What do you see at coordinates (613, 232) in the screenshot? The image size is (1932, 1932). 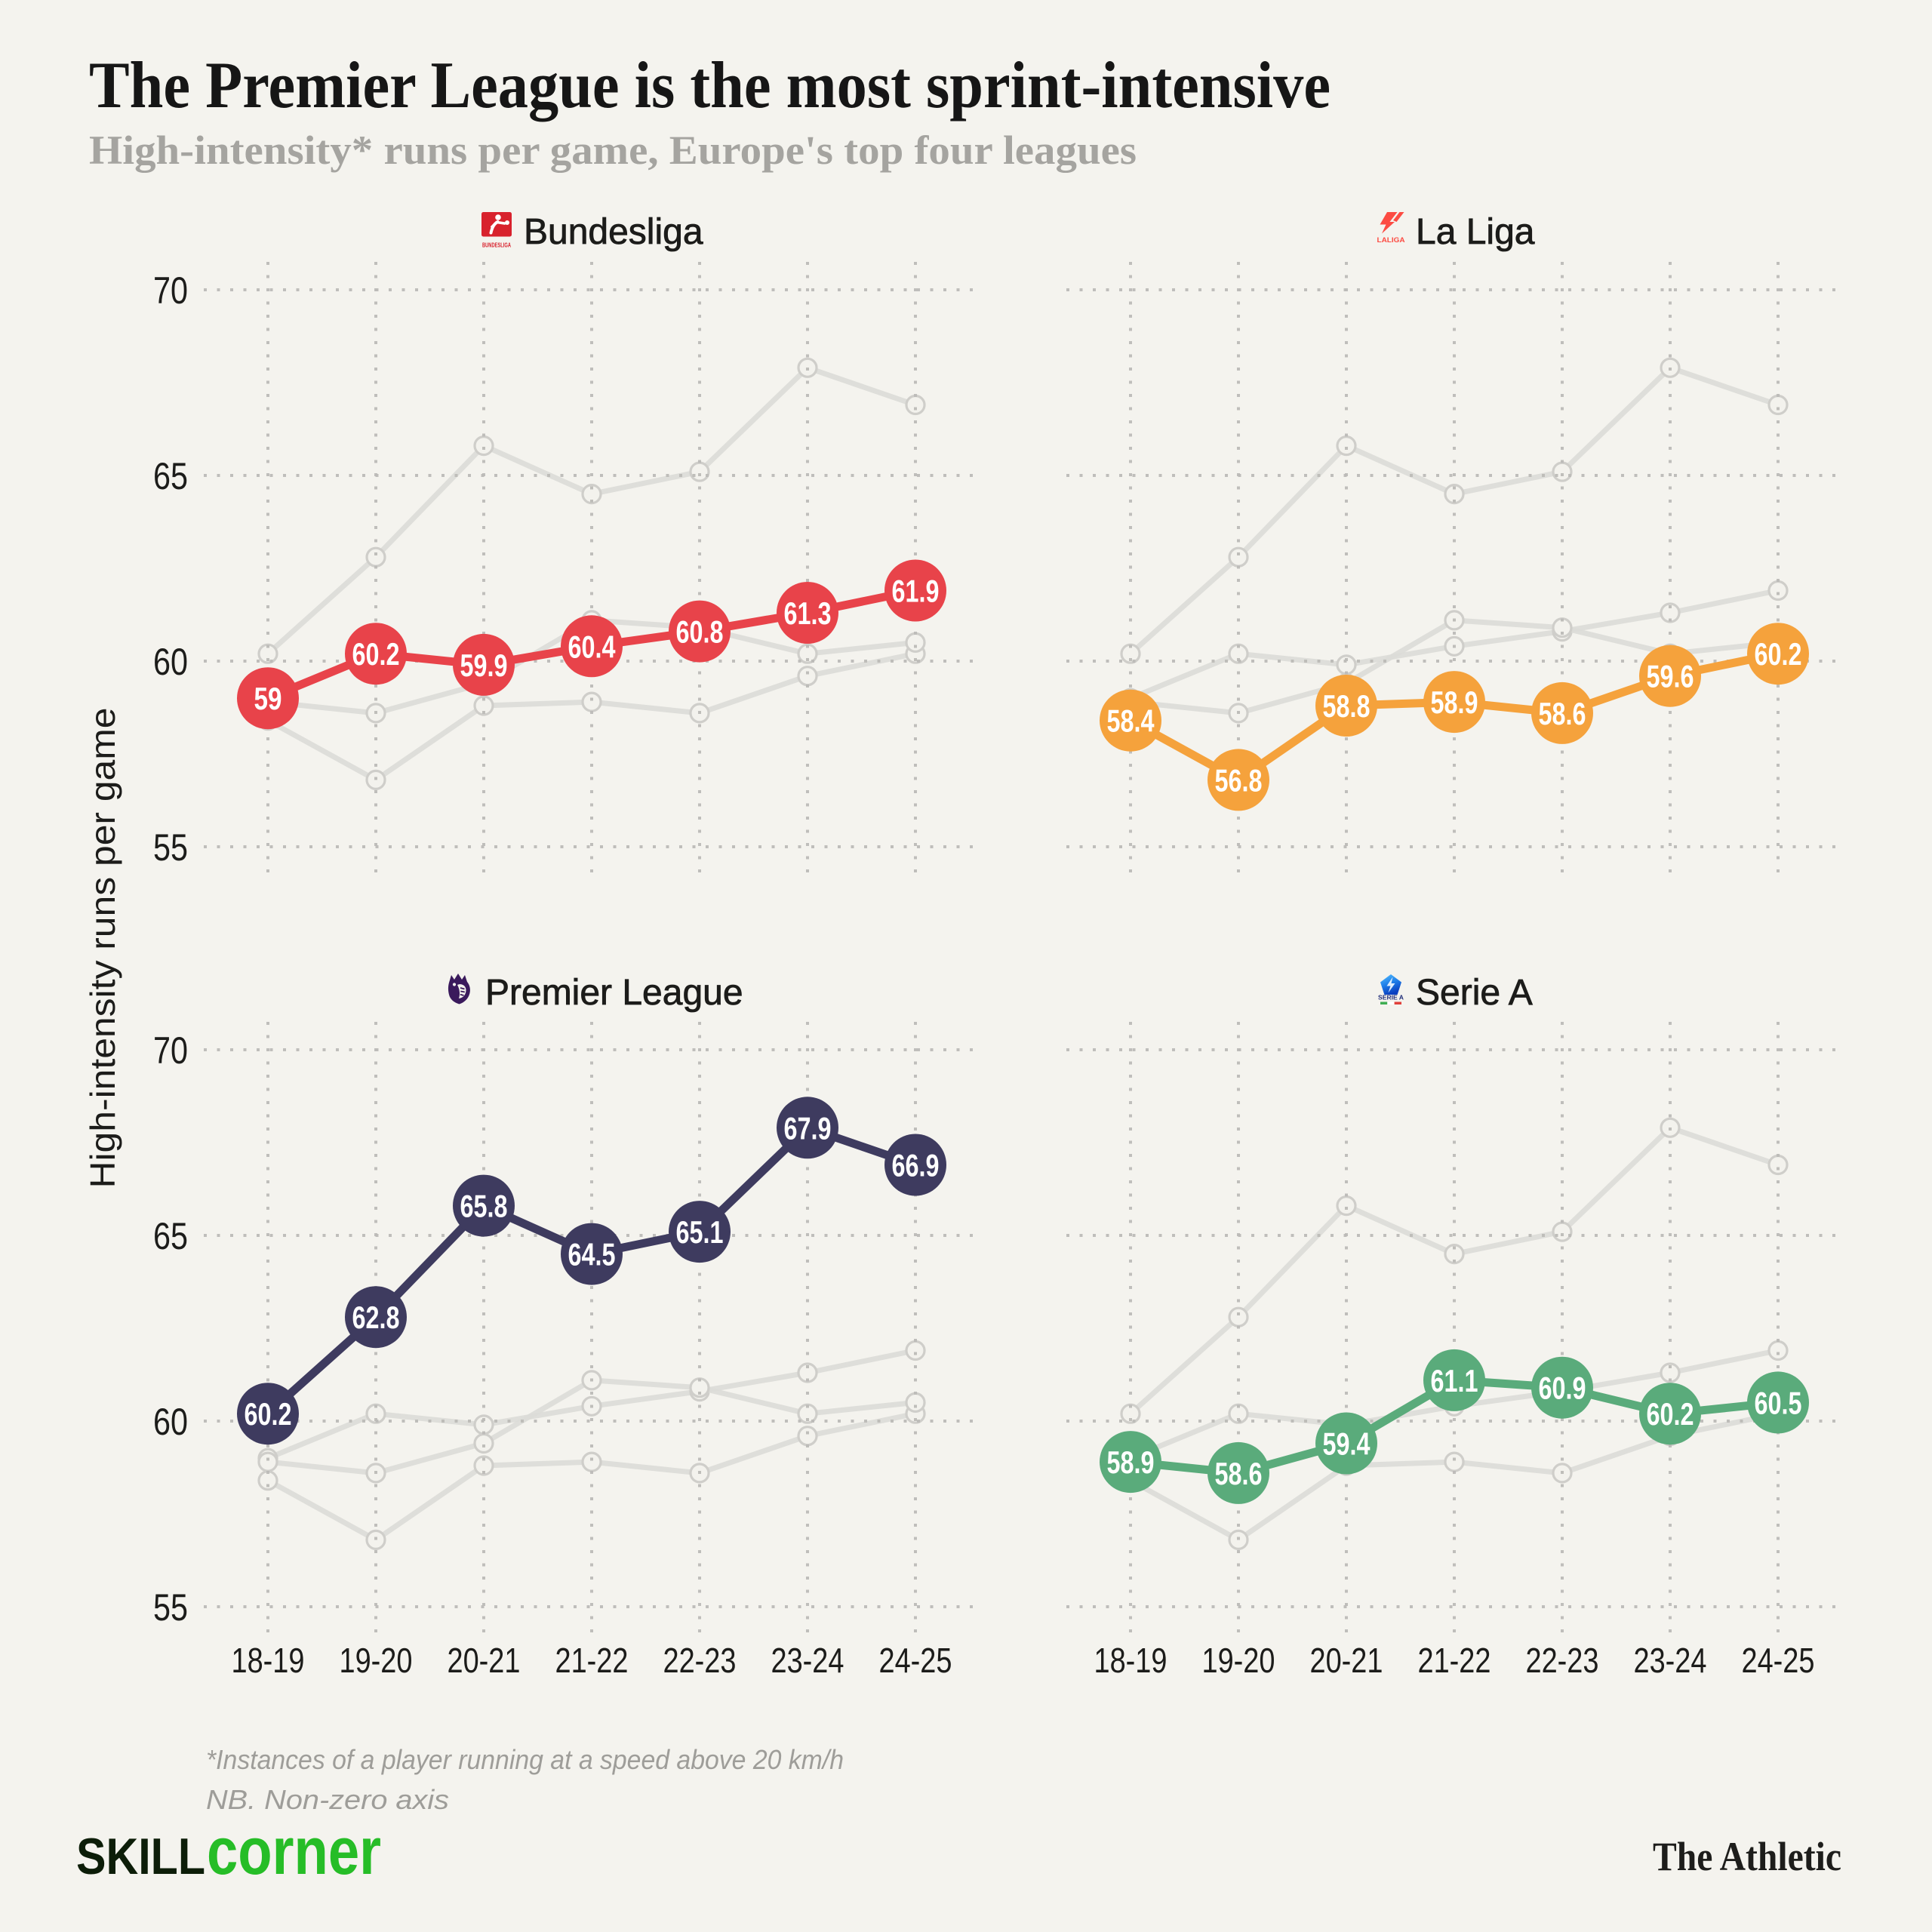 I see `svg-text: Bundesliga` at bounding box center [613, 232].